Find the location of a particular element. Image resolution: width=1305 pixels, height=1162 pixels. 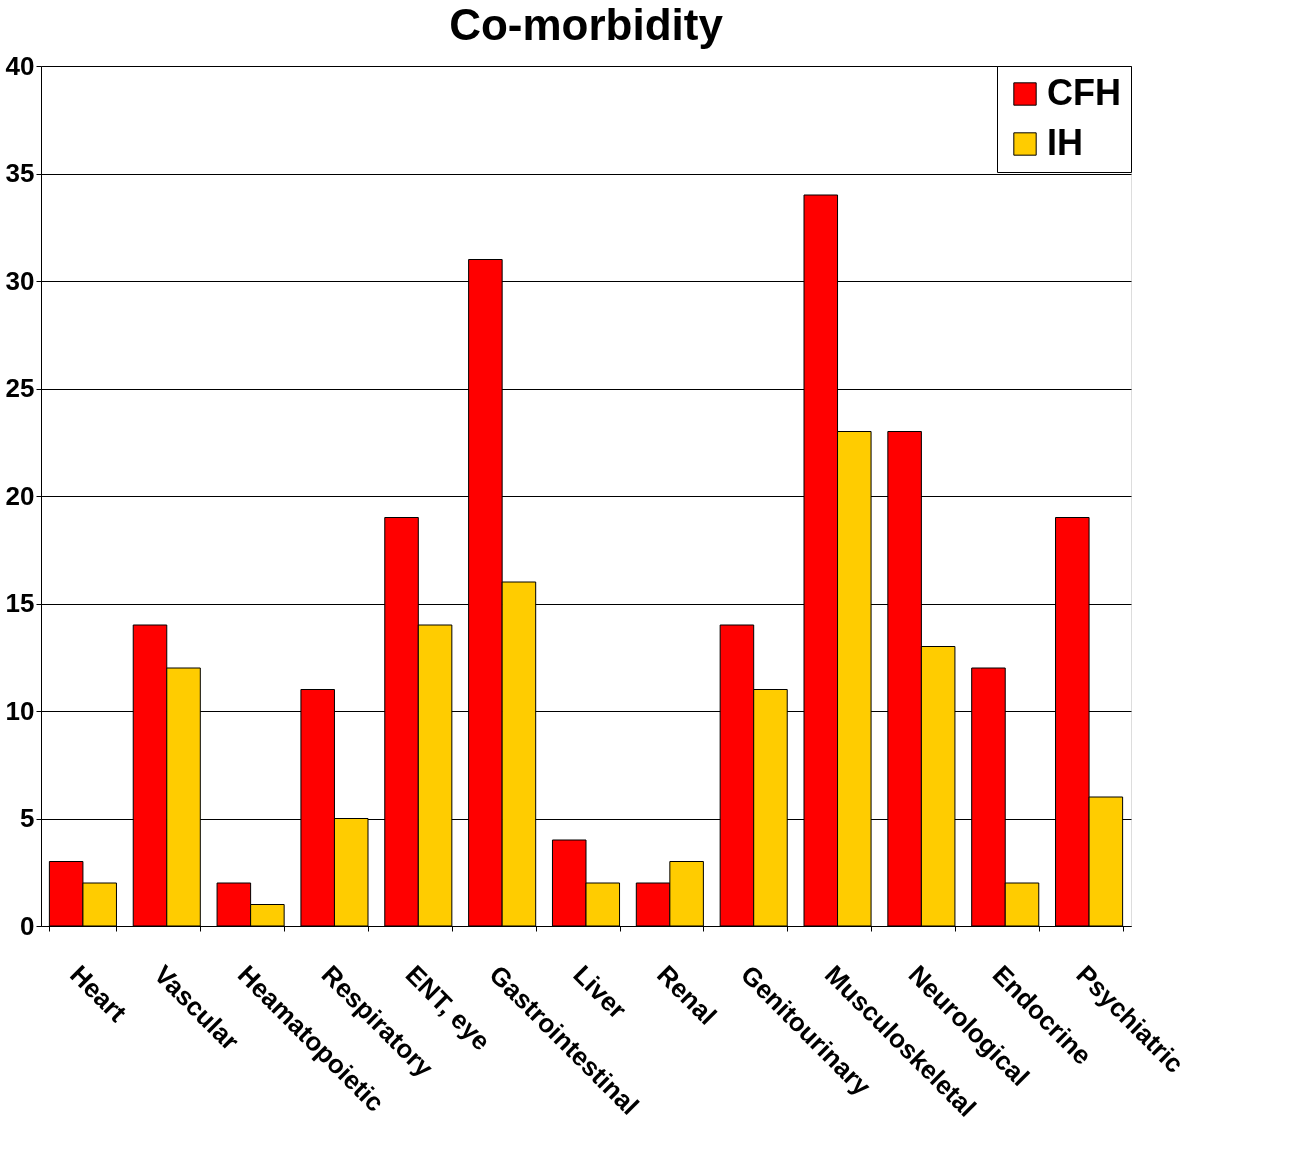

y-tick-label: 20 is located at coordinates (20, 495).